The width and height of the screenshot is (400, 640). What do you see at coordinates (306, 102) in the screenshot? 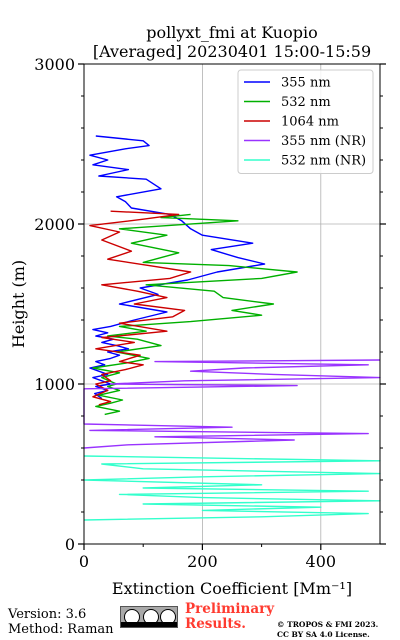
I see `legend-label: 532 nm` at bounding box center [306, 102].